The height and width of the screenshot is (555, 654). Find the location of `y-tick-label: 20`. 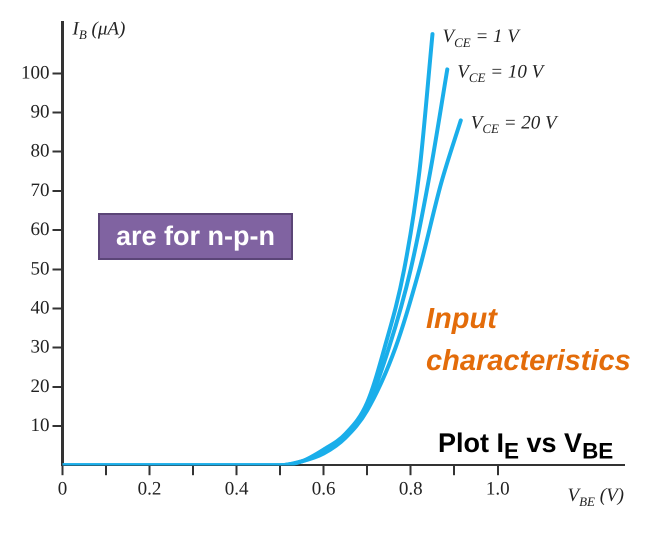

y-tick-label: 20 is located at coordinates (40, 386).